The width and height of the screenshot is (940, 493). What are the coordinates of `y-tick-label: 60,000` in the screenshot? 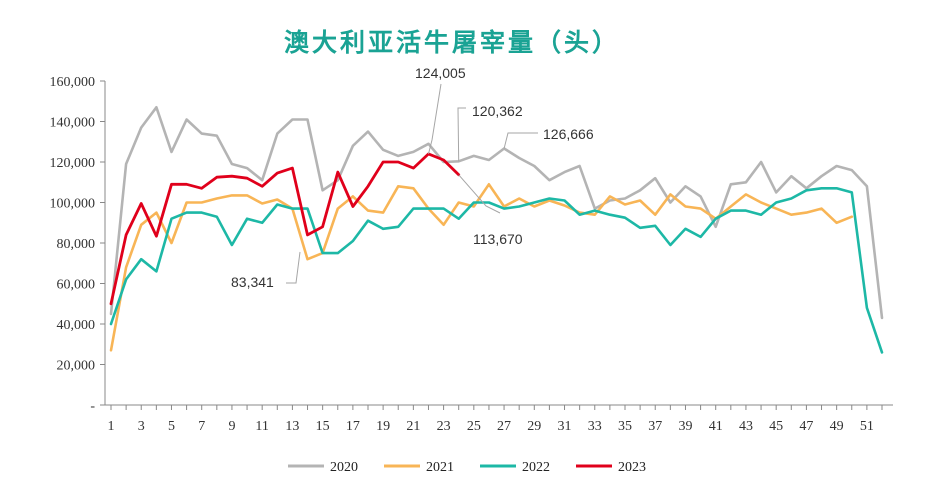 It's located at (76, 285).